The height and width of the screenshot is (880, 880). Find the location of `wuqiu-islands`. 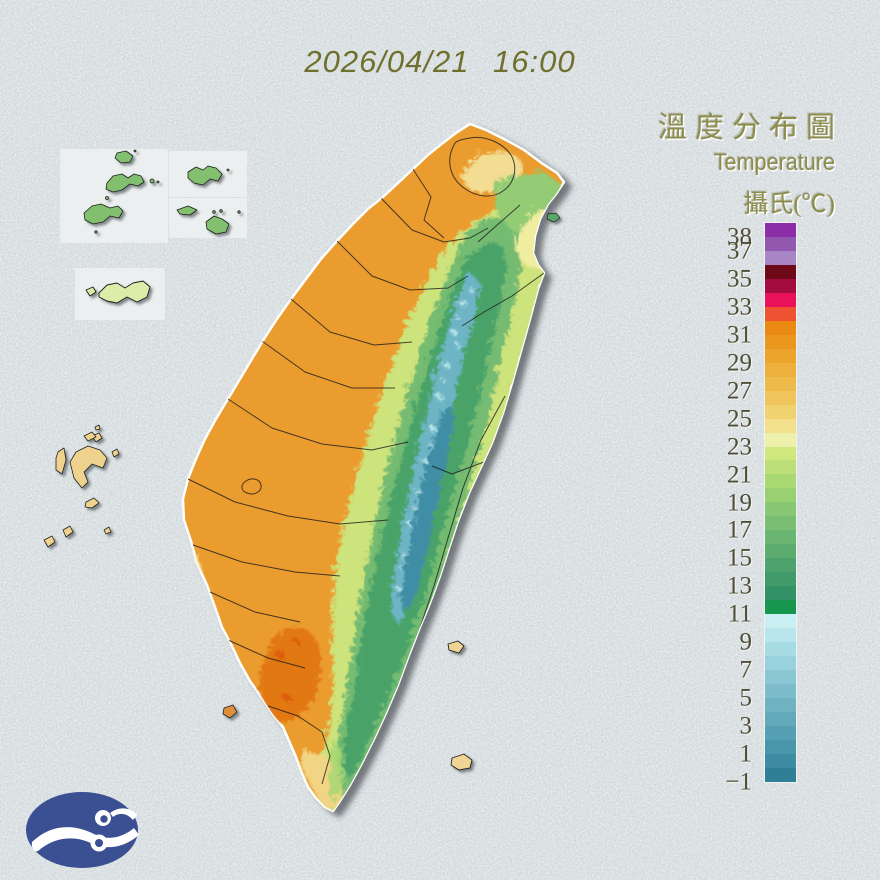

wuqiu-islands is located at coordinates (208, 220).